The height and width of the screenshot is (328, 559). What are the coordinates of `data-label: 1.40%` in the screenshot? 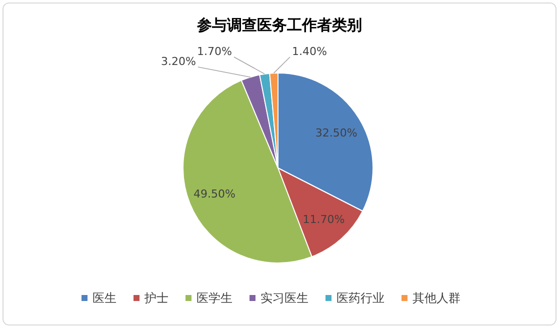 It's located at (309, 51).